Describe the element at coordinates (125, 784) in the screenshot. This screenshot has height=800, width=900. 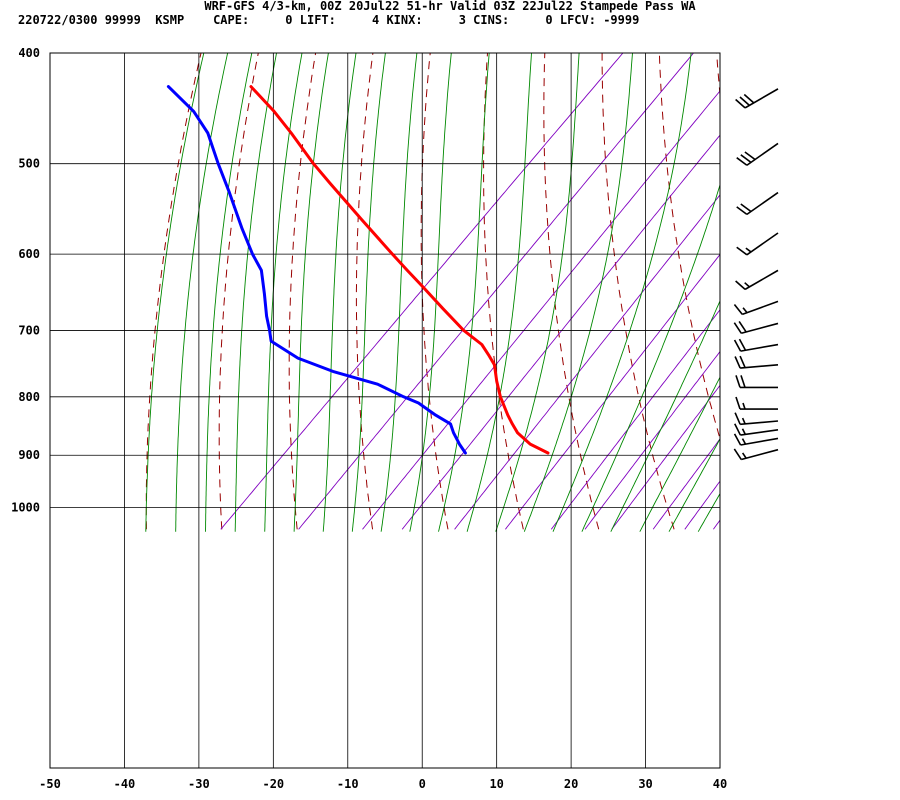
I see `x-tick-label: -40` at that location.